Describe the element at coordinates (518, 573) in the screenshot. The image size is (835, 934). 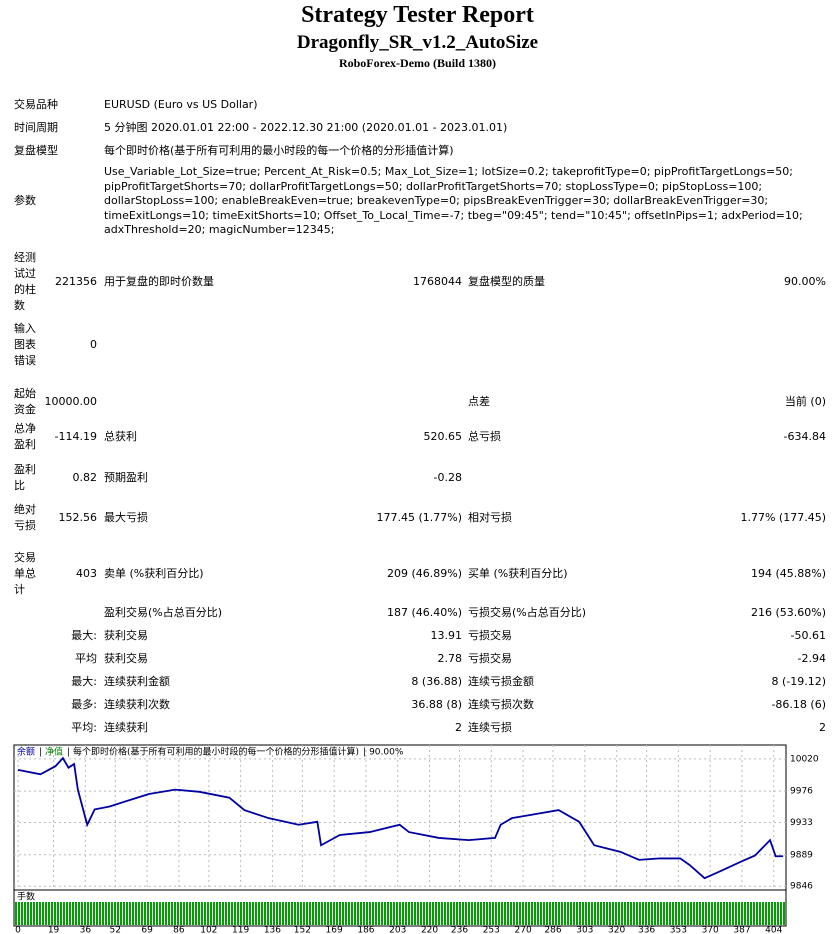
I see `stat-label: 买单 (%获利百分比)` at that location.